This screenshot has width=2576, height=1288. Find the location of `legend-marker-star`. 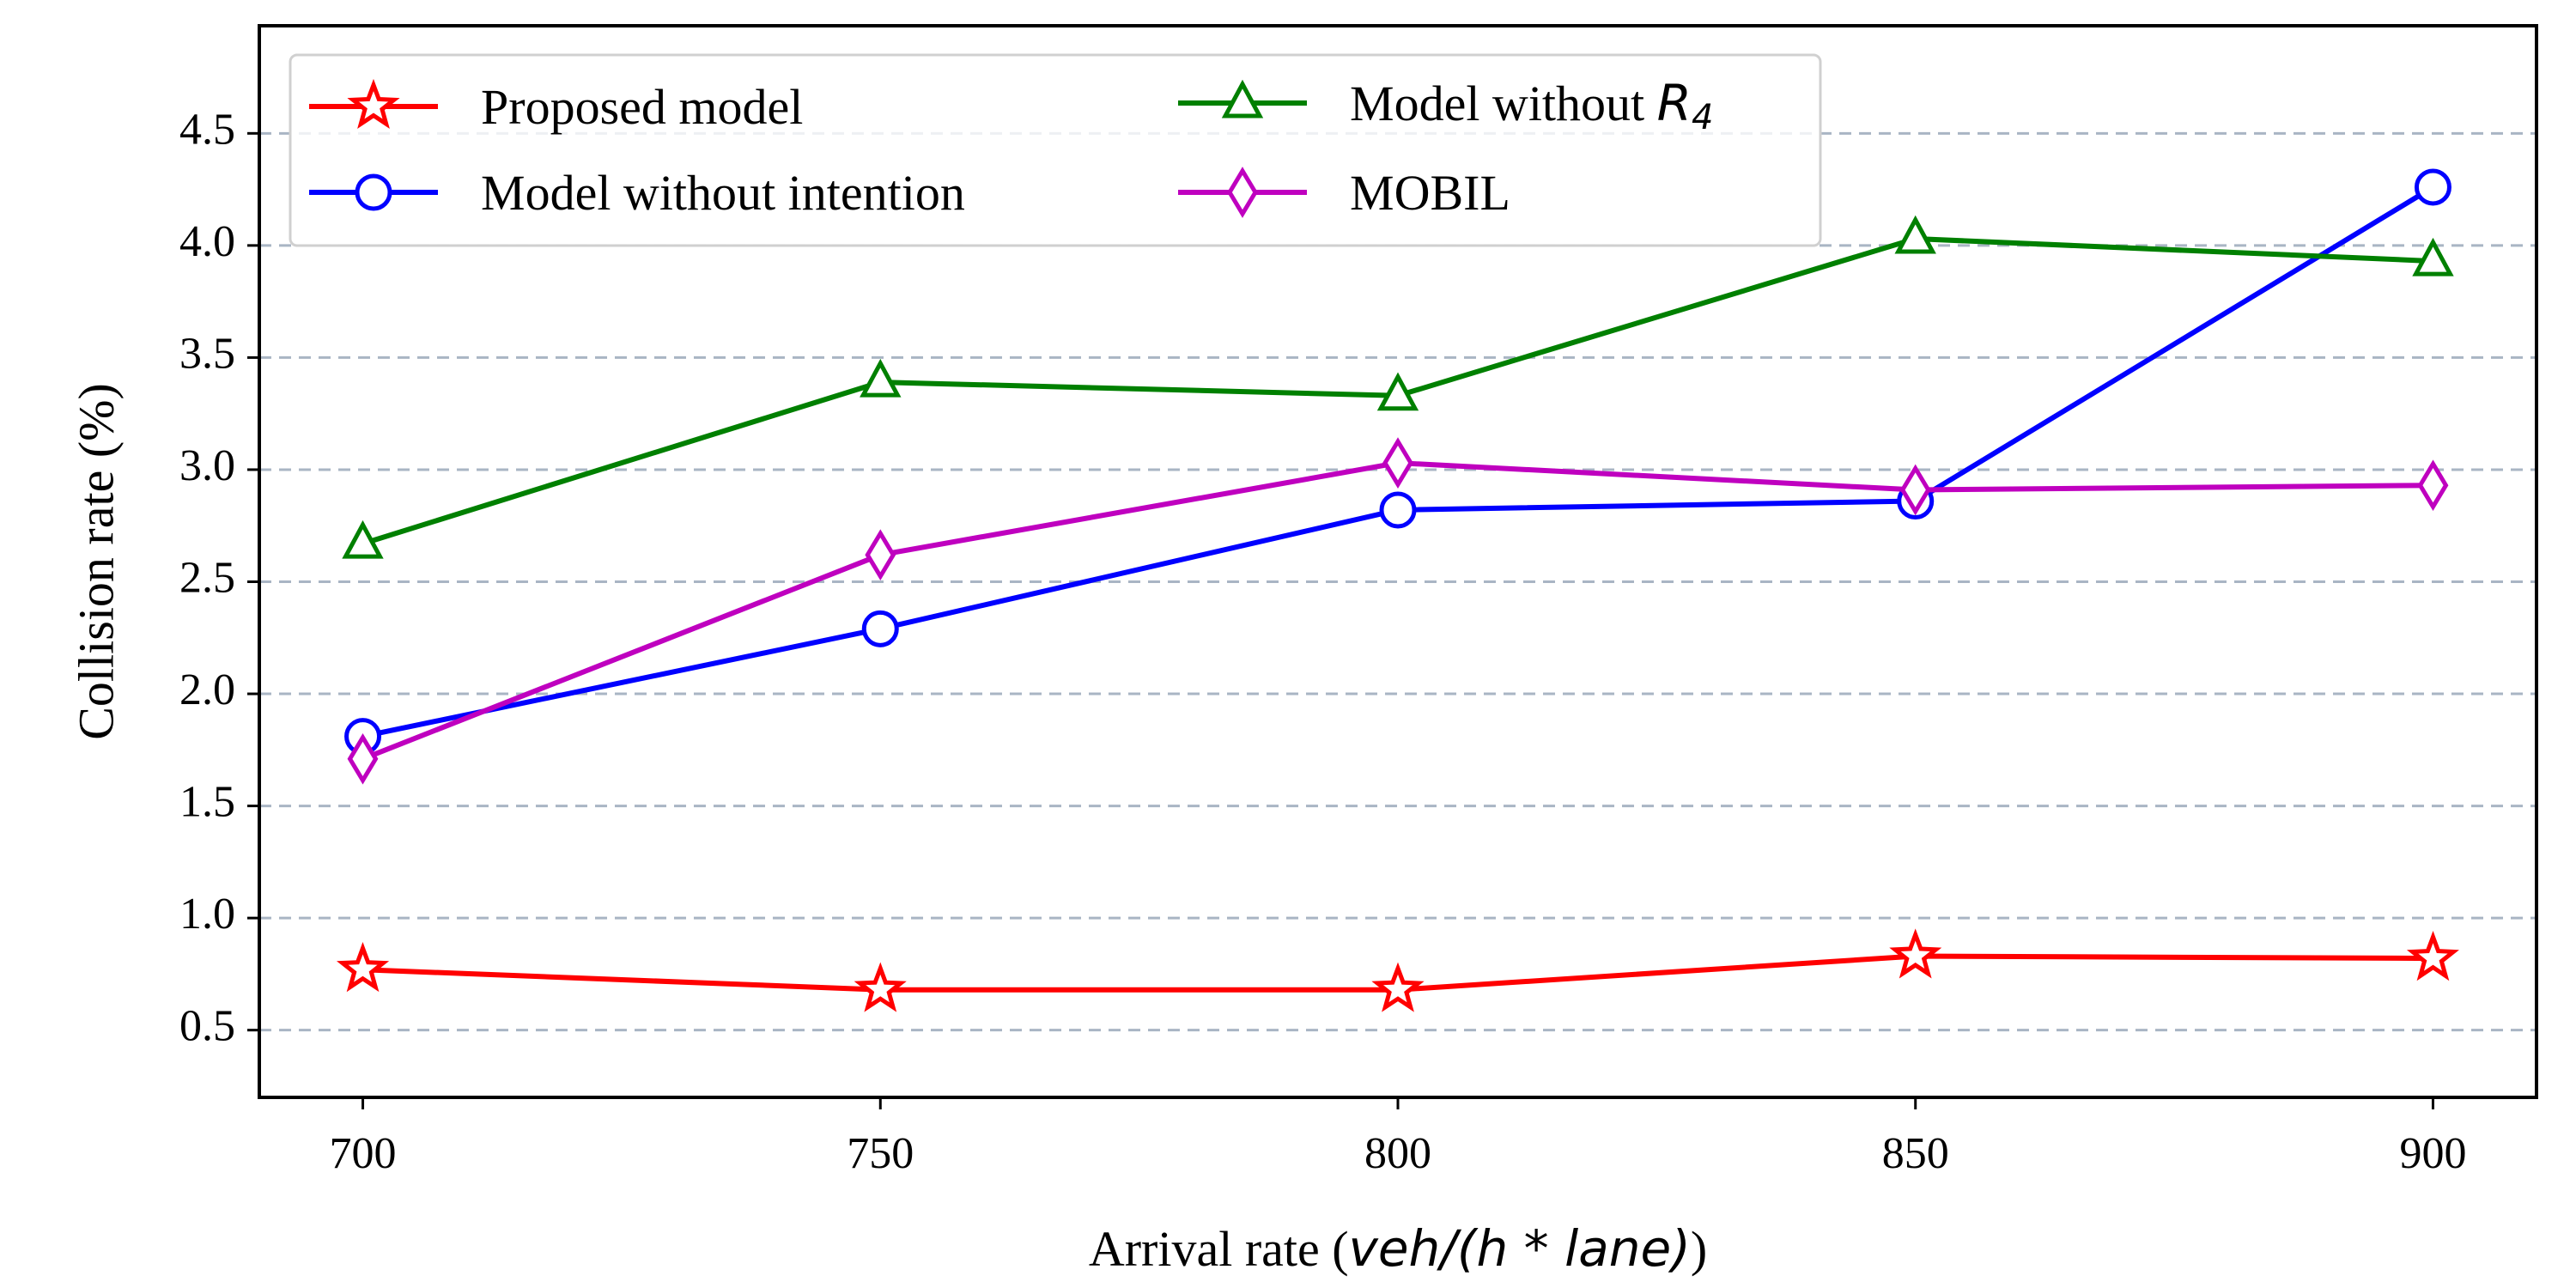

legend-marker-star is located at coordinates (374, 104).